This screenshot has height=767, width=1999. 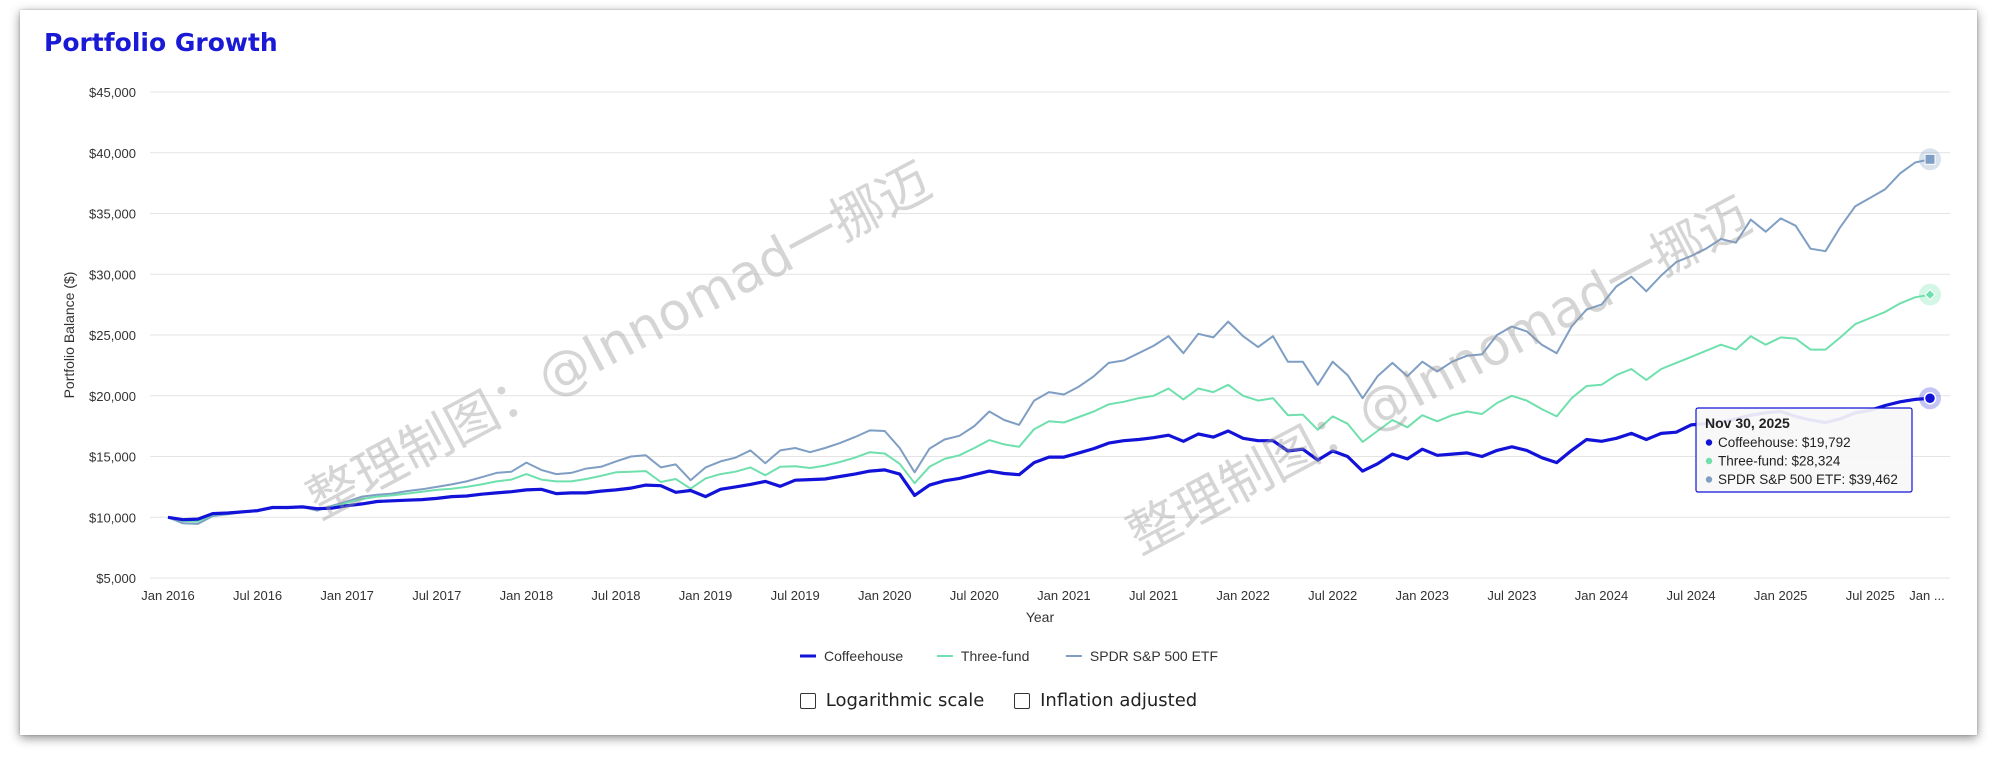 What do you see at coordinates (1808, 479) in the screenshot?
I see `tooltip-line: SPDR S&P 500 ETF: $39,462` at bounding box center [1808, 479].